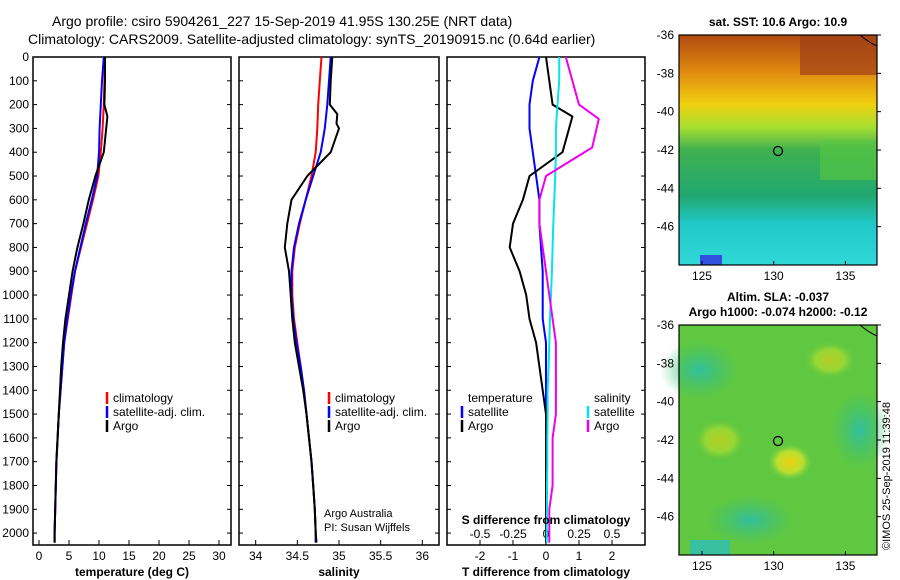 The height and width of the screenshot is (580, 900). Describe the element at coordinates (579, 556) in the screenshot. I see `x-tick-label: 1` at that location.